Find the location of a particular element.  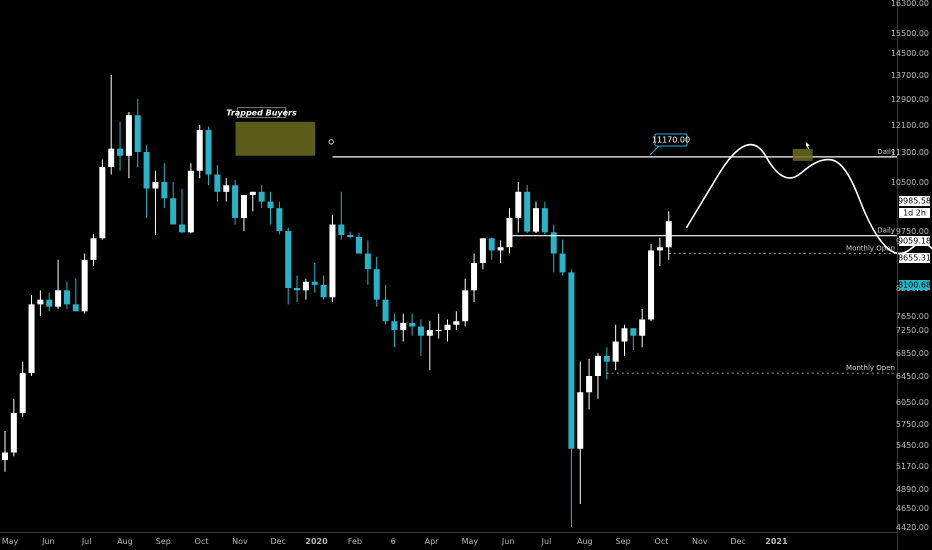

price-tick-label: 6450.00 is located at coordinates (912, 376).